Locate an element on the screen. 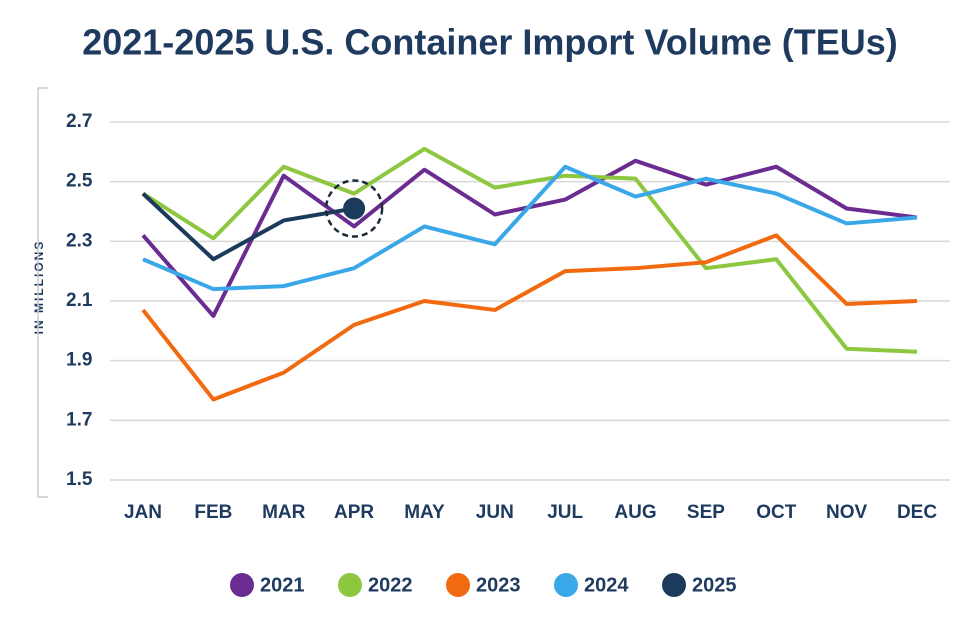 This screenshot has width=979, height=627. x-tick-label: DEC is located at coordinates (917, 512).